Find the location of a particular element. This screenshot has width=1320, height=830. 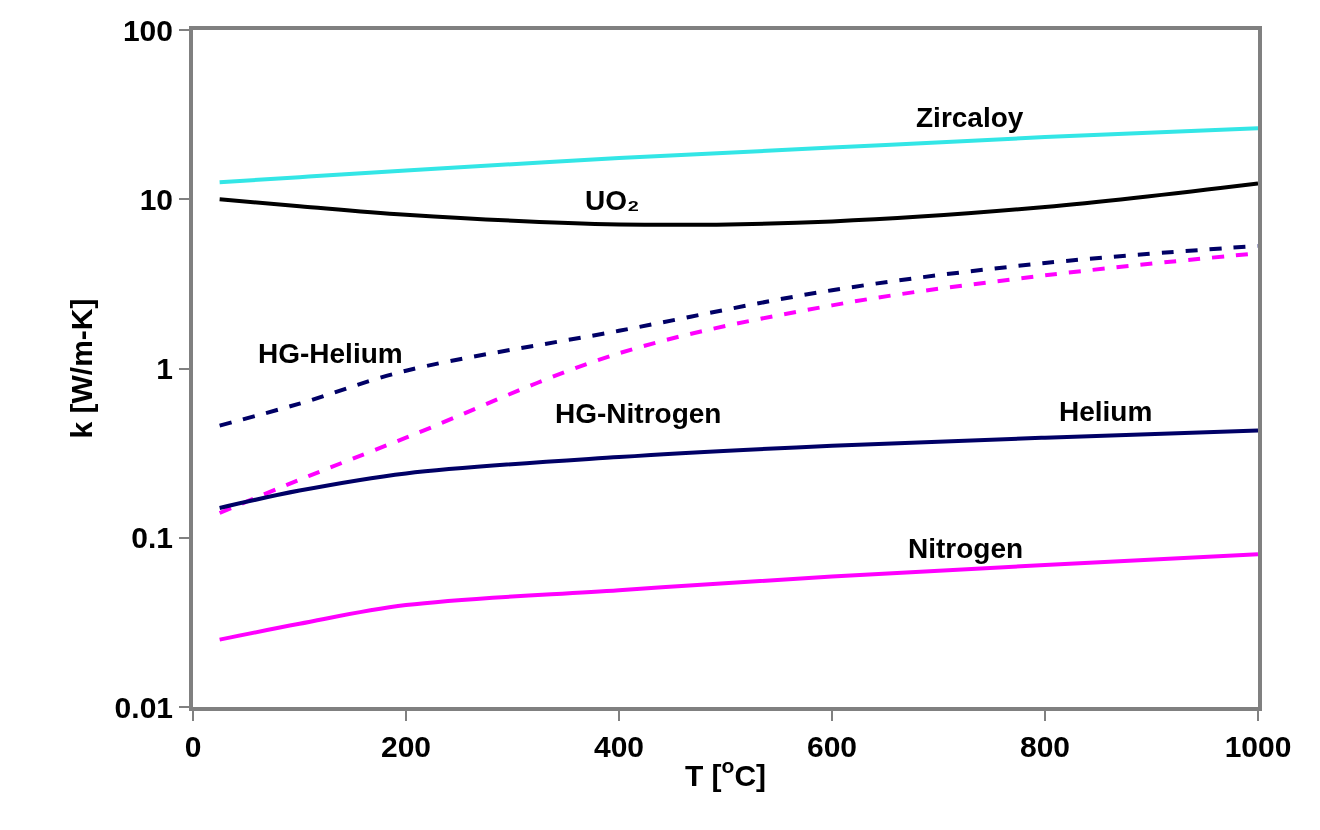

y-tick-label: 100 is located at coordinates (147, 30).